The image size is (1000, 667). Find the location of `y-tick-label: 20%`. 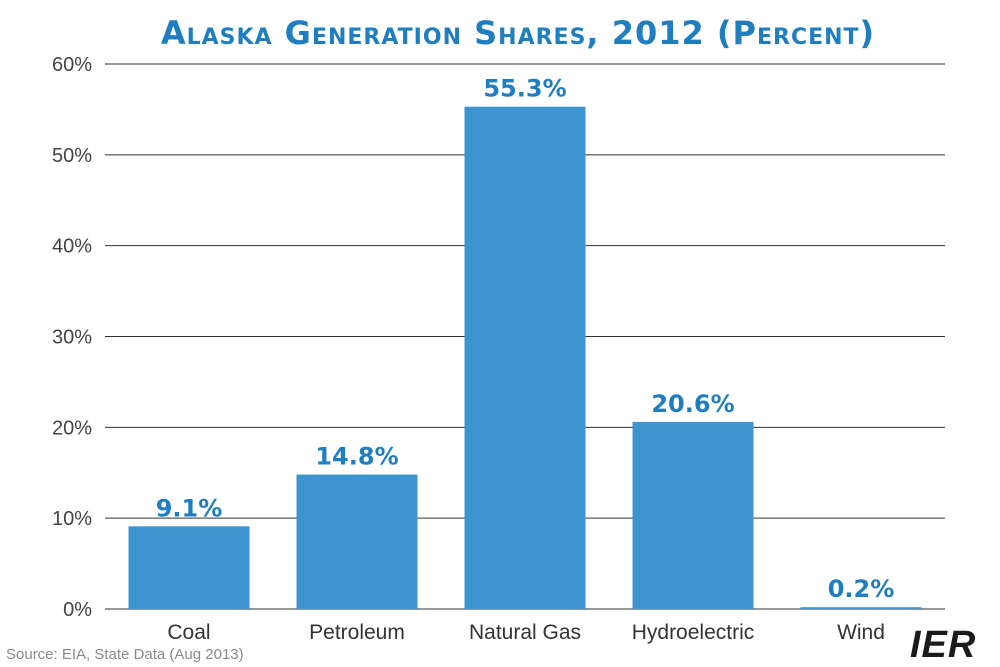

y-tick-label: 20% is located at coordinates (72, 428).